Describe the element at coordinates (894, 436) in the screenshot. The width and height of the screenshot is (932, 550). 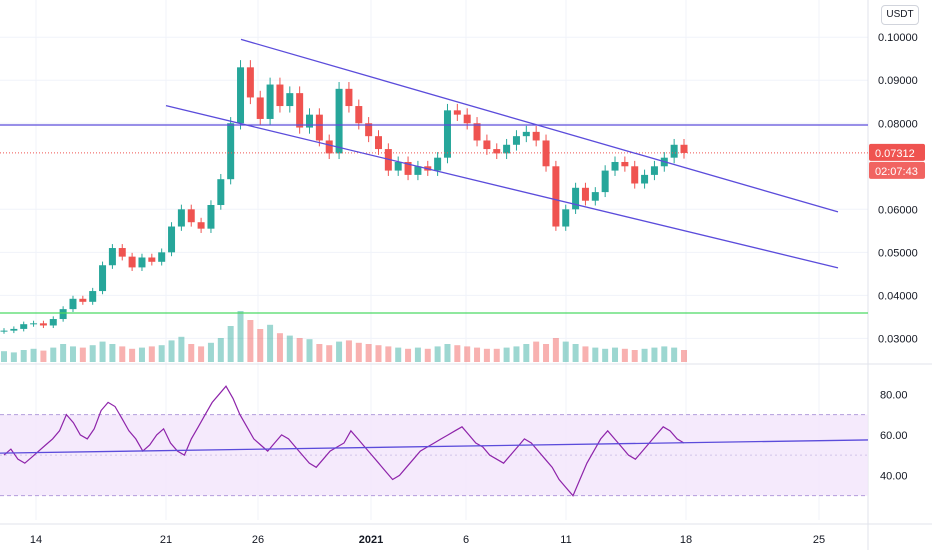
I see `rsi-axis-label: 60.00` at that location.